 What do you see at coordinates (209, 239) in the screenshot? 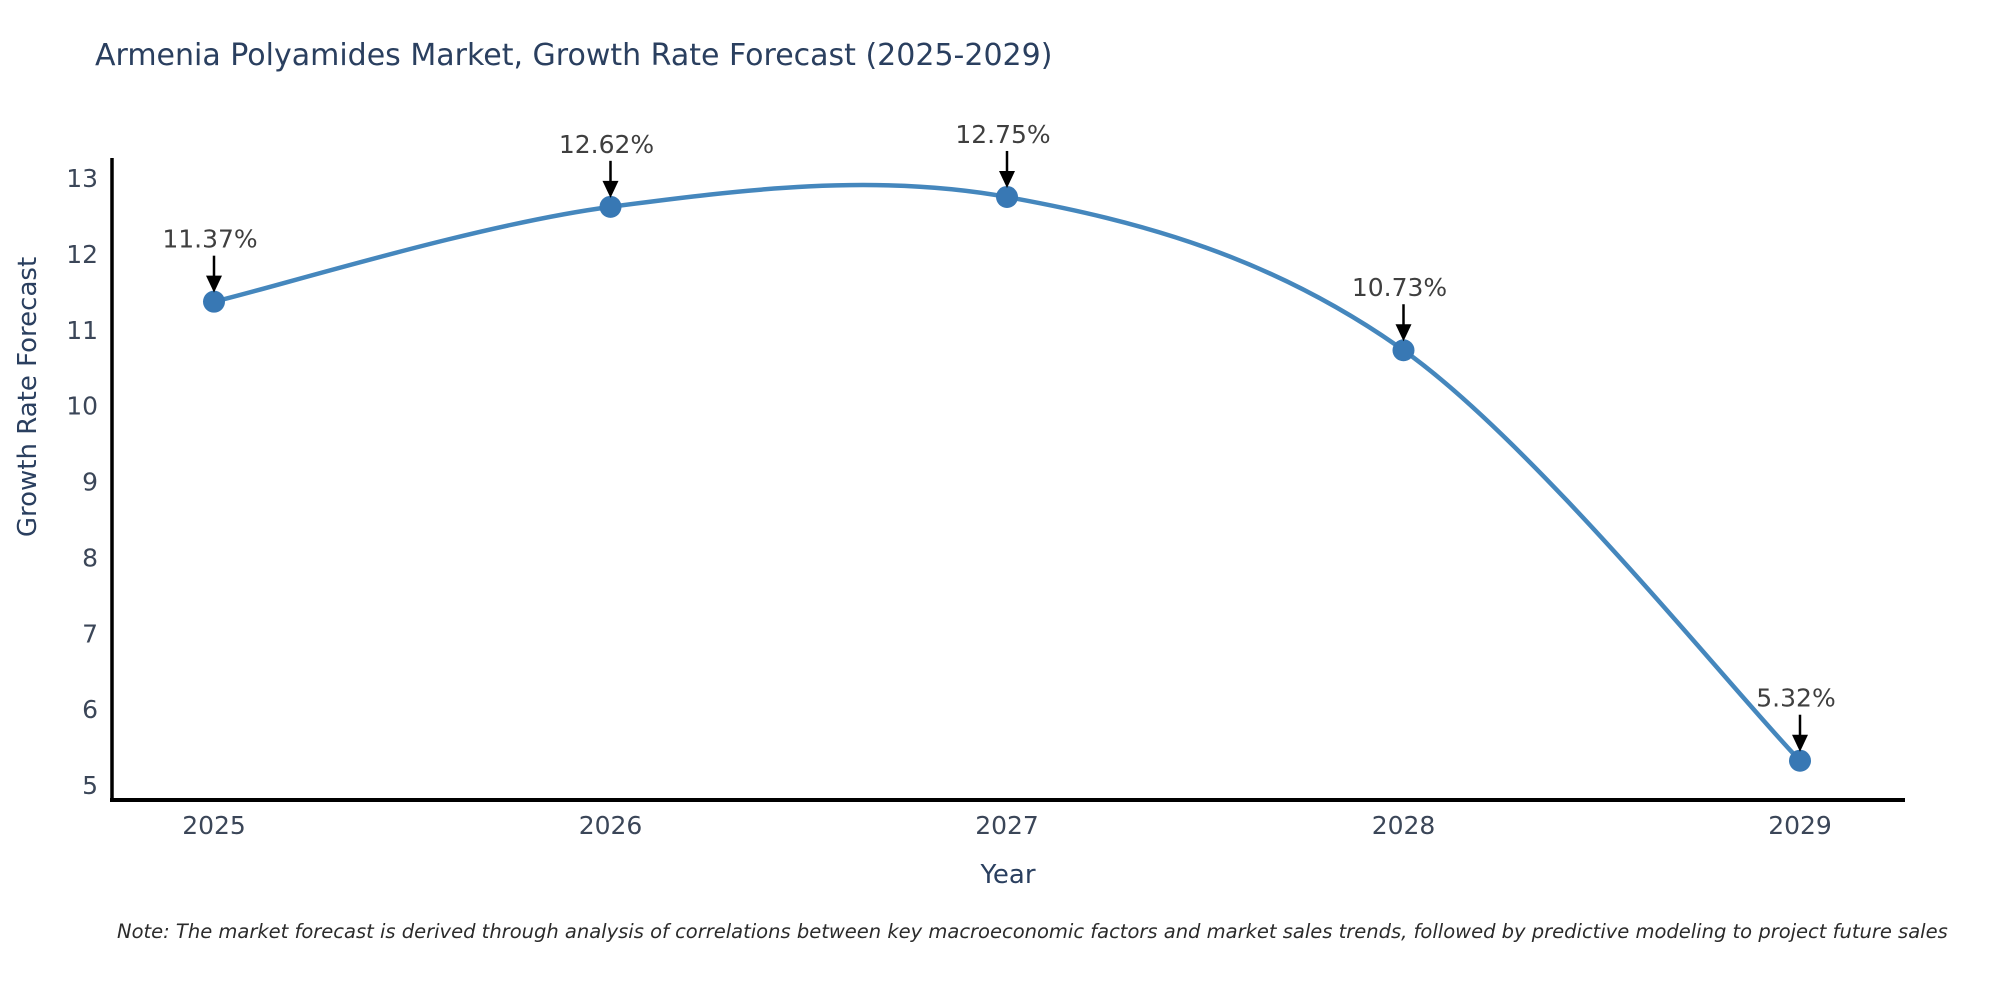
I see `data-point-label: 11.37%` at bounding box center [209, 239].